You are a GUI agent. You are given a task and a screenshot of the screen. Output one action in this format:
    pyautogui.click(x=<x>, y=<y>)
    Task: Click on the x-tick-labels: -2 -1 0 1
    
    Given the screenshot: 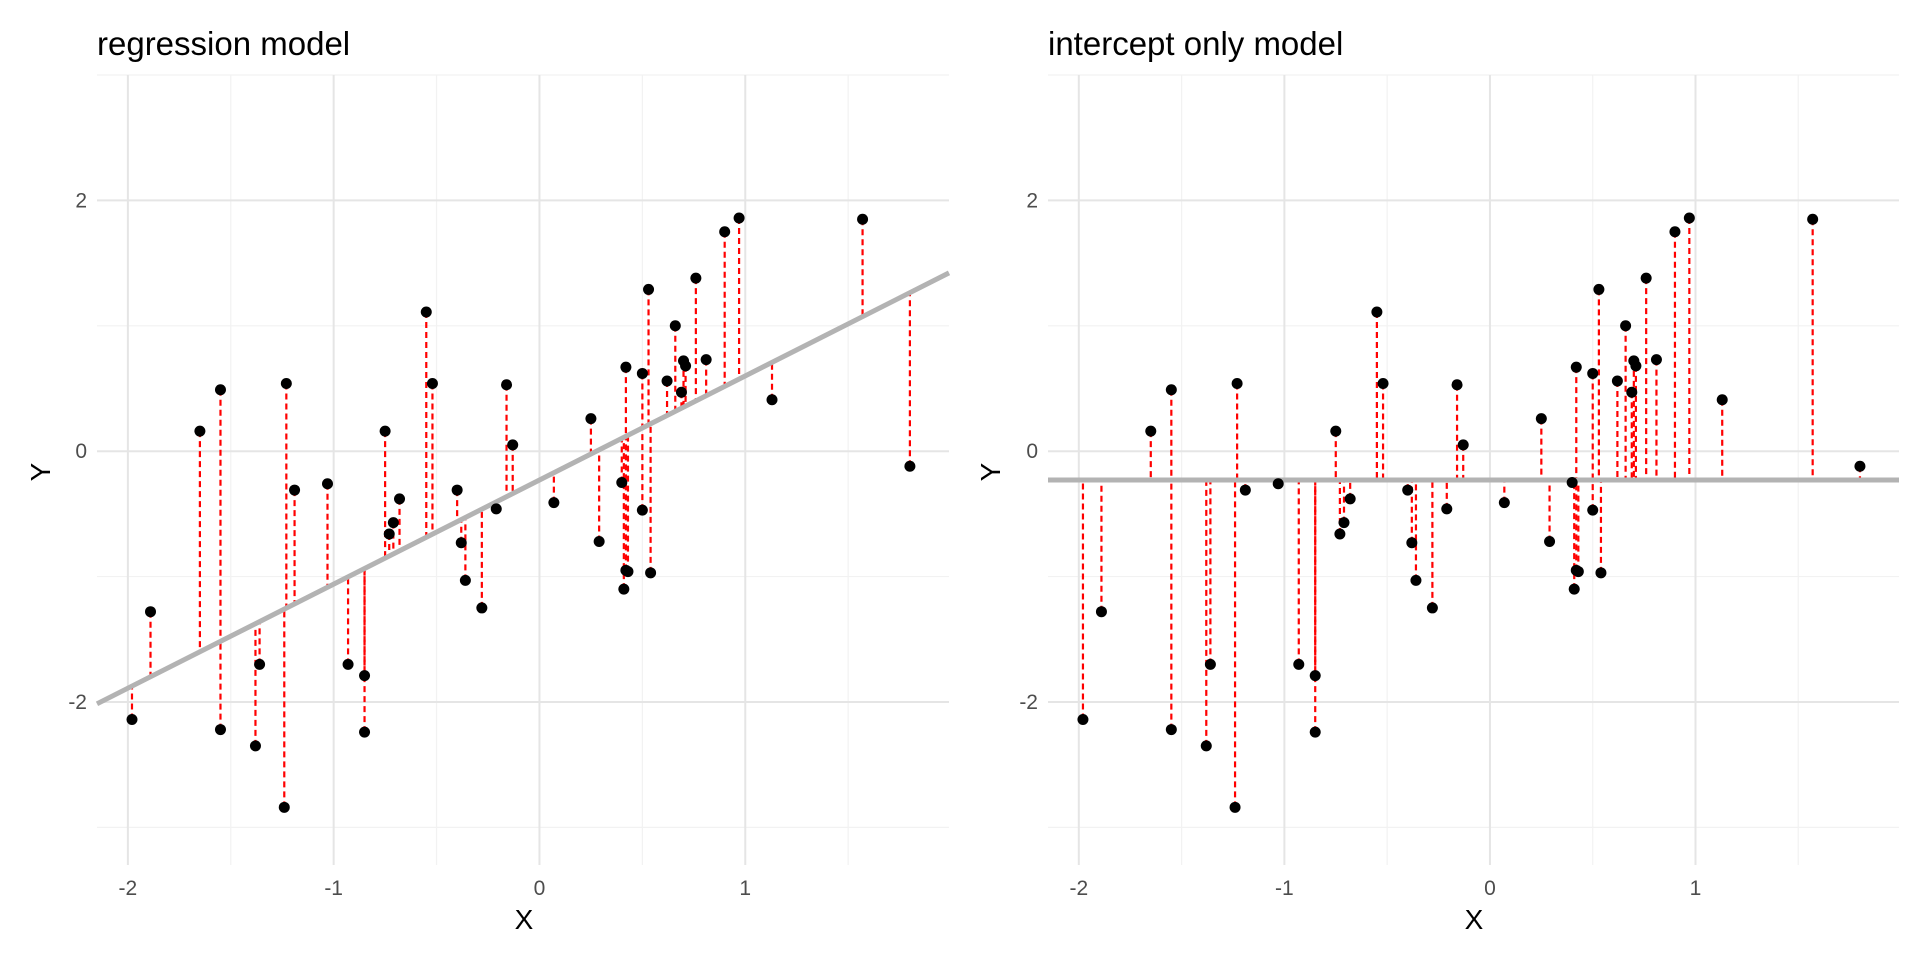 What is the action you would take?
    pyautogui.click(x=1385, y=888)
    